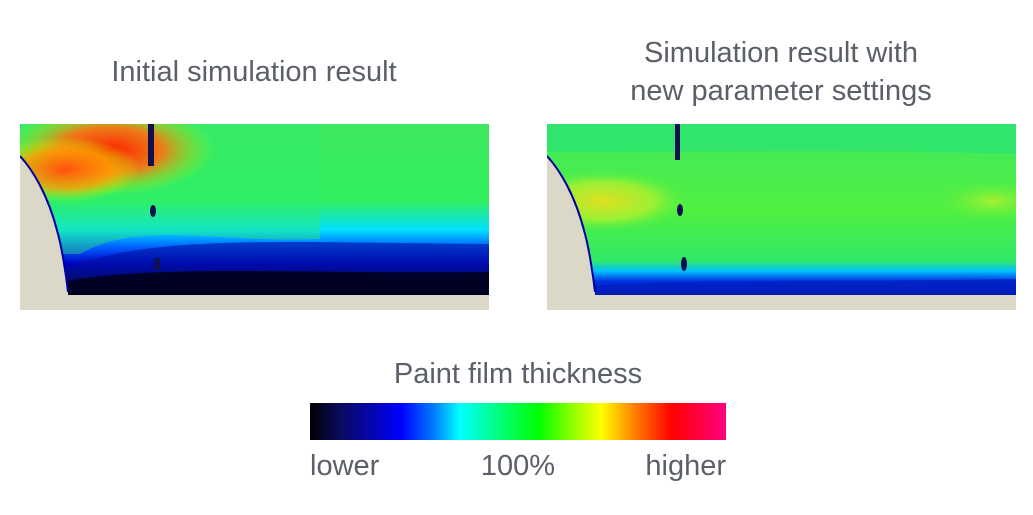 This screenshot has width=1033, height=515. What do you see at coordinates (345, 466) in the screenshot?
I see `legend-lower-label: lower` at bounding box center [345, 466].